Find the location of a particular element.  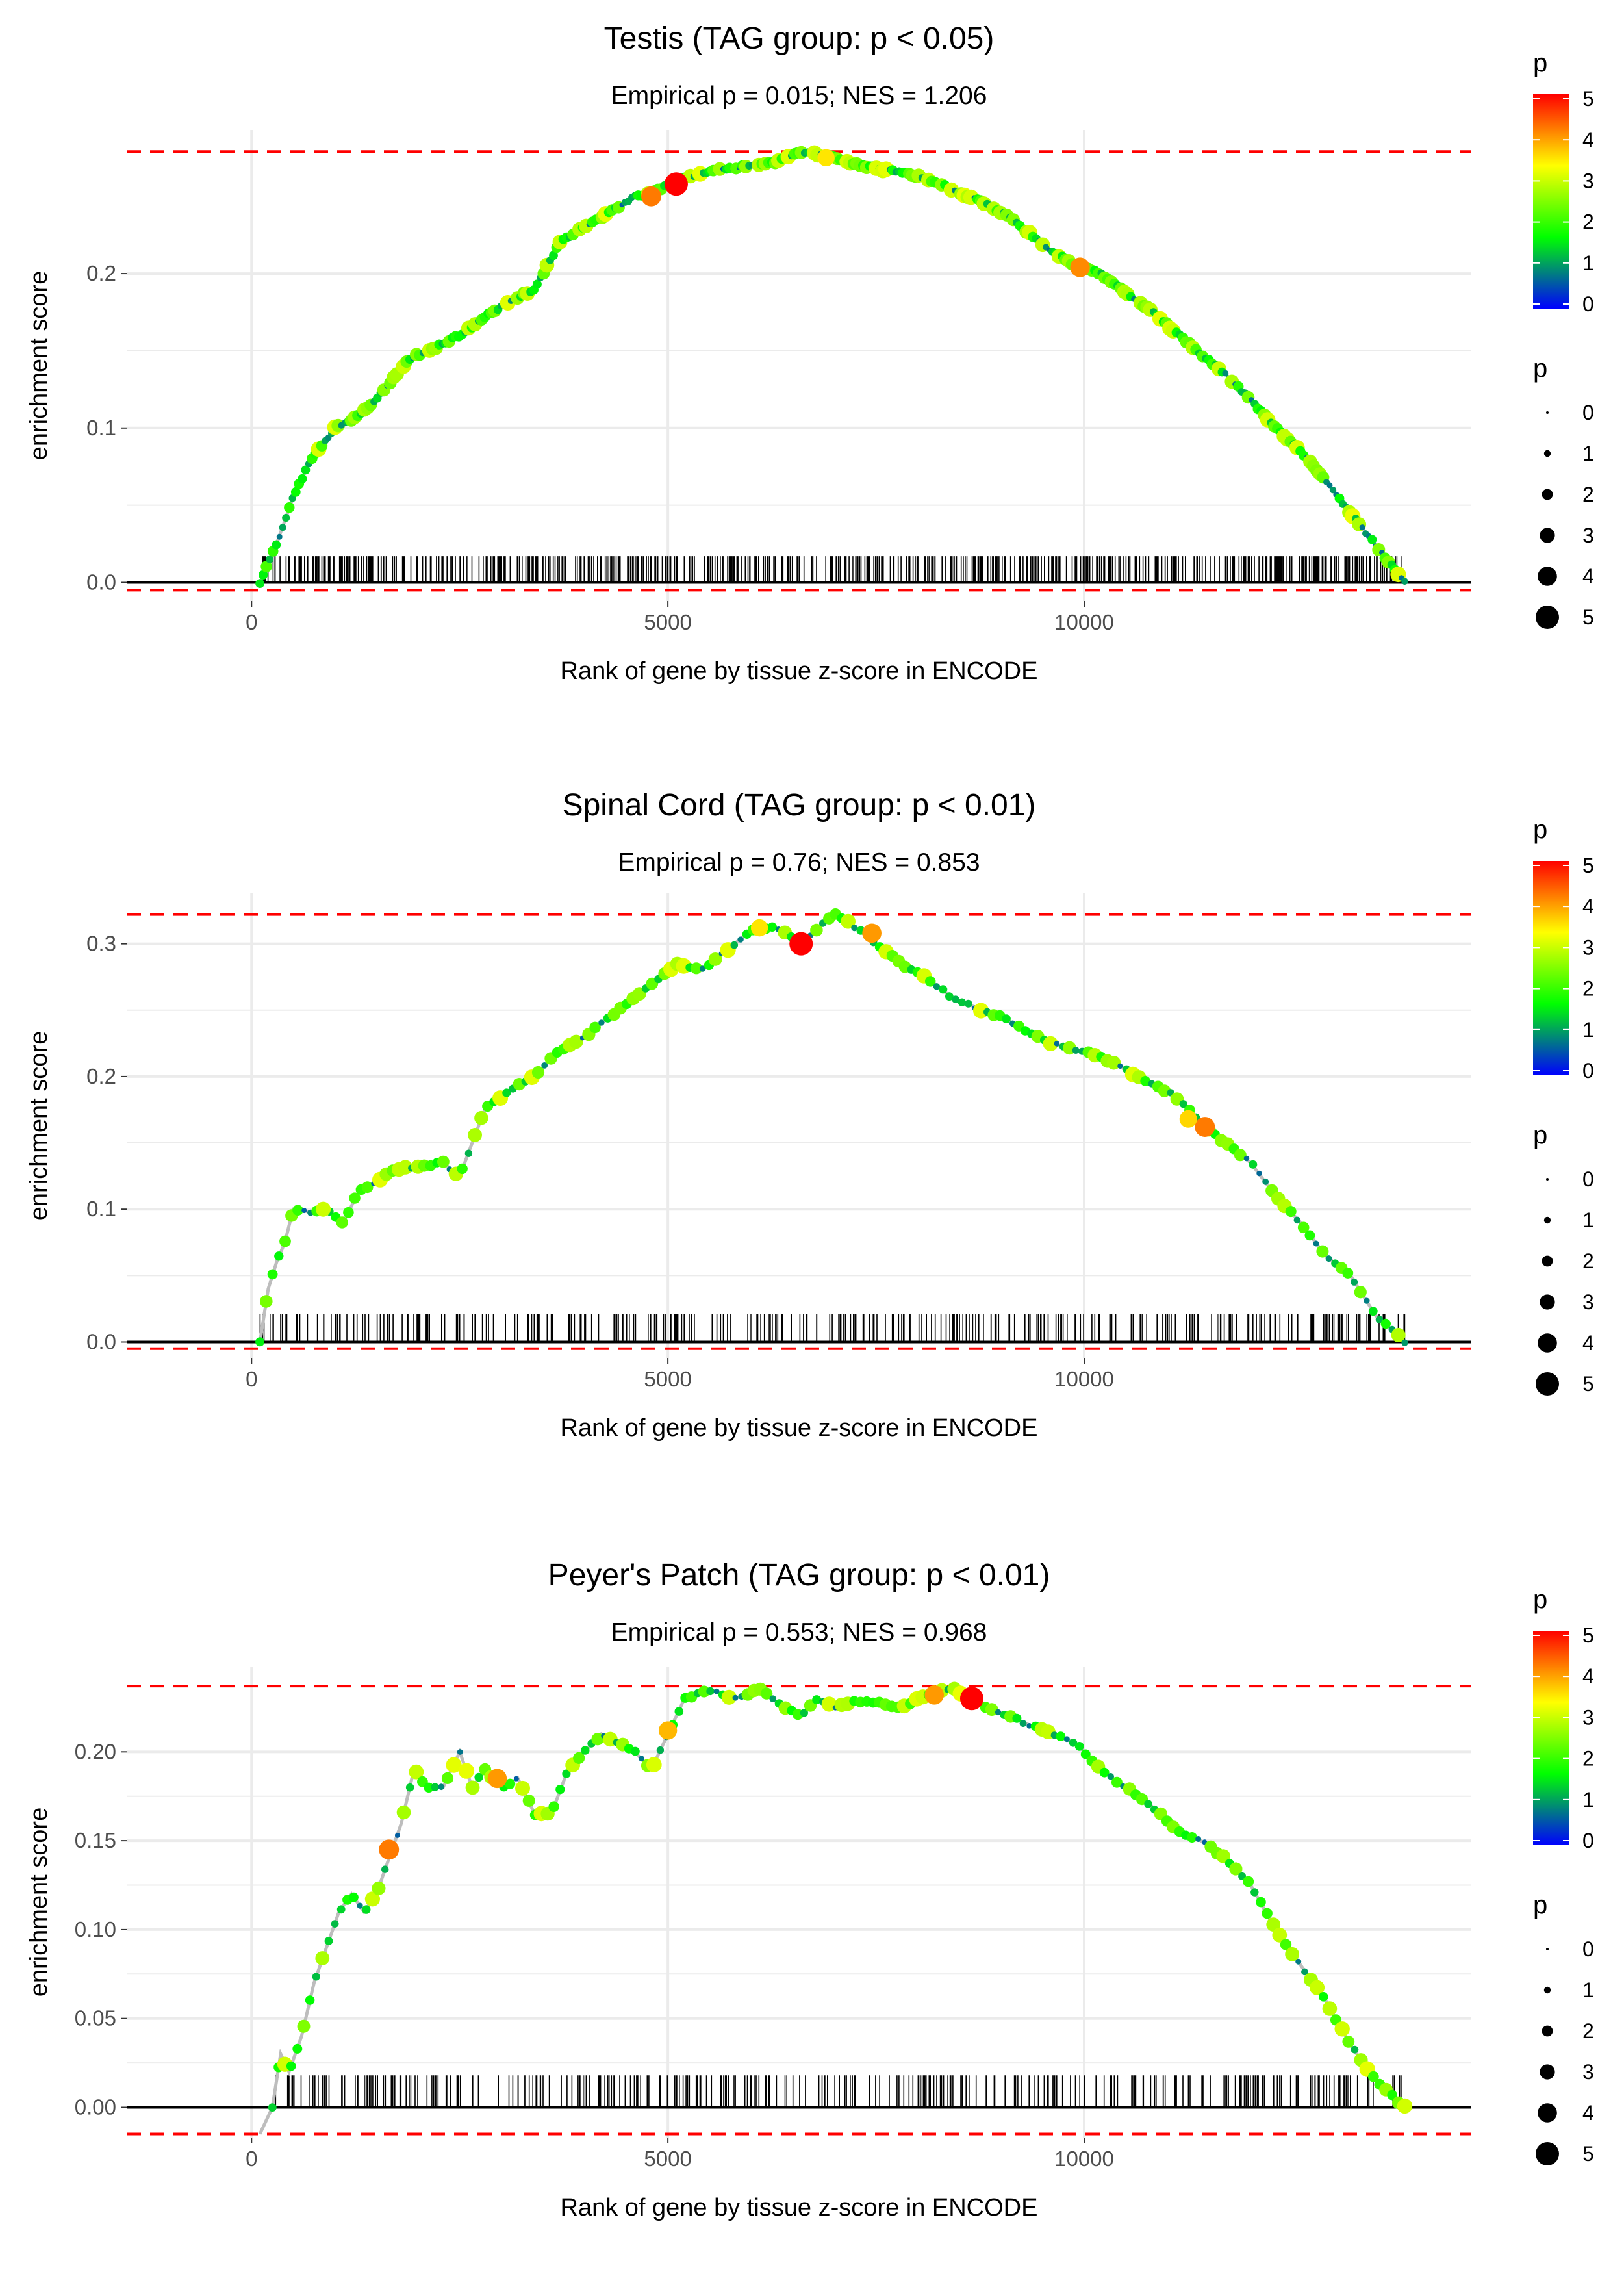

legend-2: p 0 1 2 3 4 5 p 0 1 2 3 4 5 is located at coordinates (1563, 1105).